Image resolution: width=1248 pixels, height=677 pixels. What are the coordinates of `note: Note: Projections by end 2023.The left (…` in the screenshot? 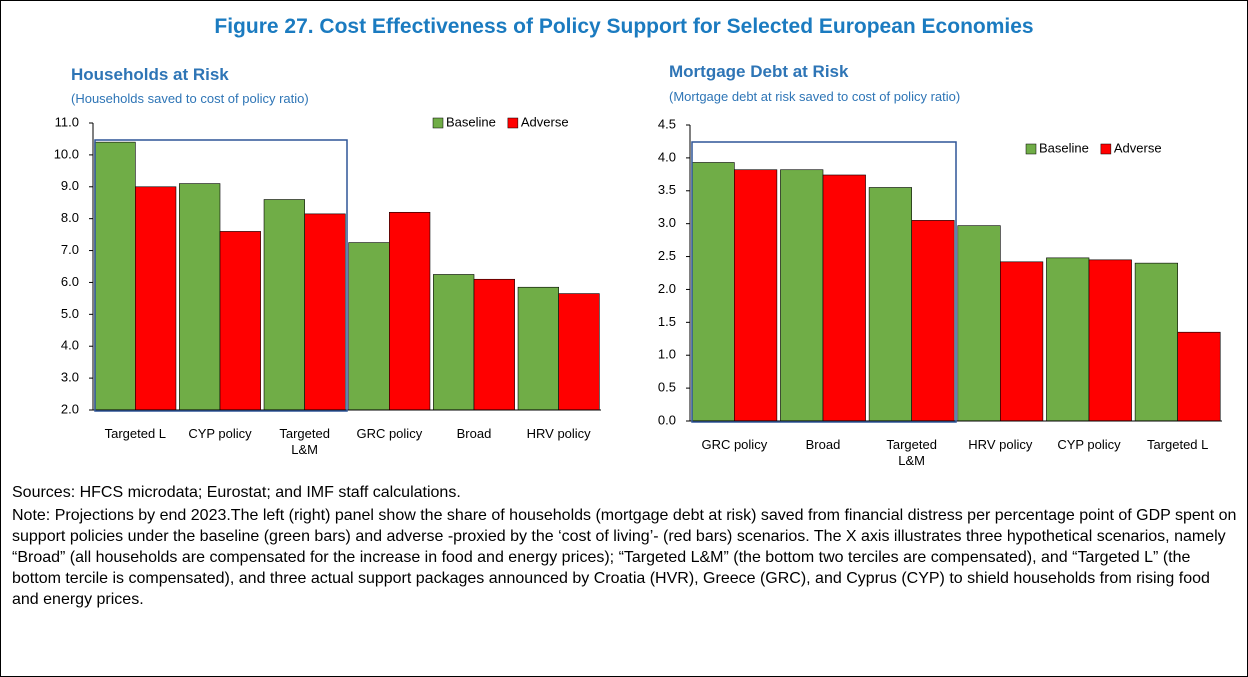 It's located at (624, 557).